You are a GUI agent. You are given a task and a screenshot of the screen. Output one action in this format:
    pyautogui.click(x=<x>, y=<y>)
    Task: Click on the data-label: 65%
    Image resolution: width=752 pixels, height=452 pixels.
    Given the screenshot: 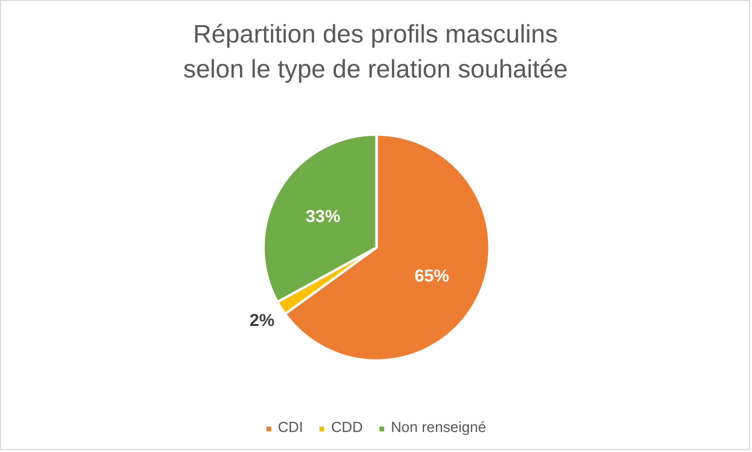 What is the action you would take?
    pyautogui.click(x=432, y=276)
    